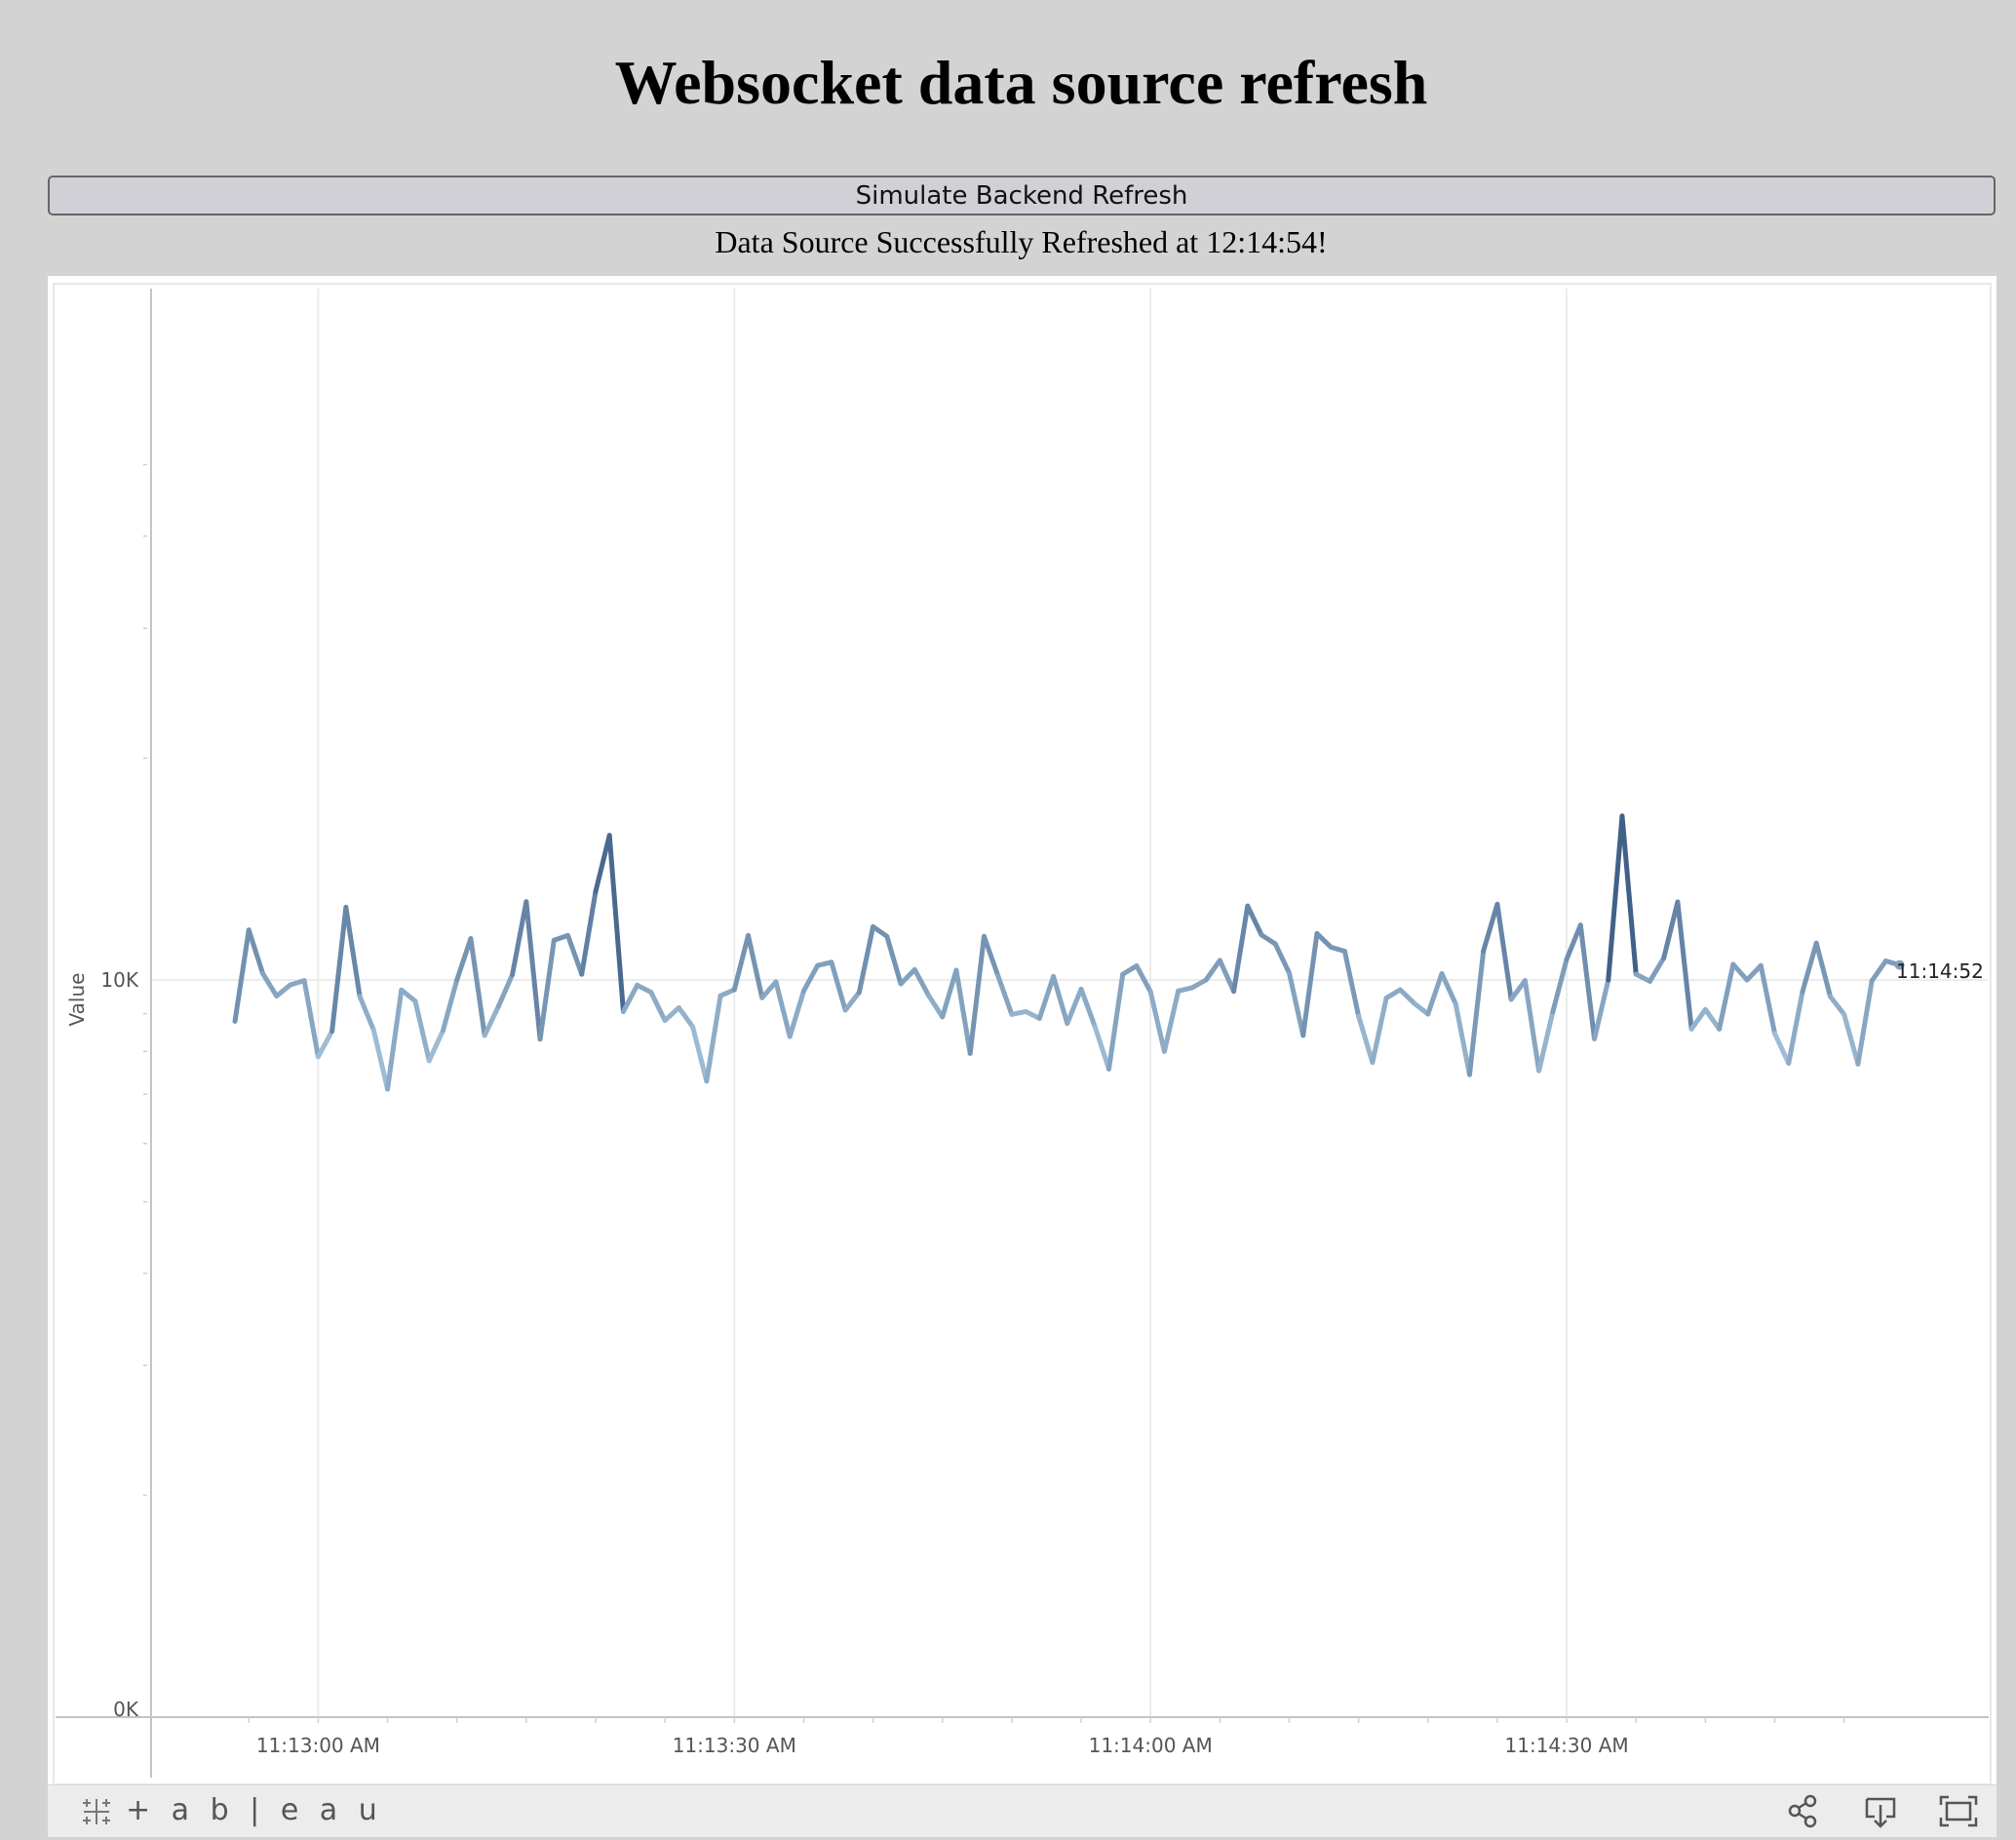 The height and width of the screenshot is (1840, 2016). Describe the element at coordinates (96, 1811) in the screenshot. I see `tableau-logo-icon` at that location.